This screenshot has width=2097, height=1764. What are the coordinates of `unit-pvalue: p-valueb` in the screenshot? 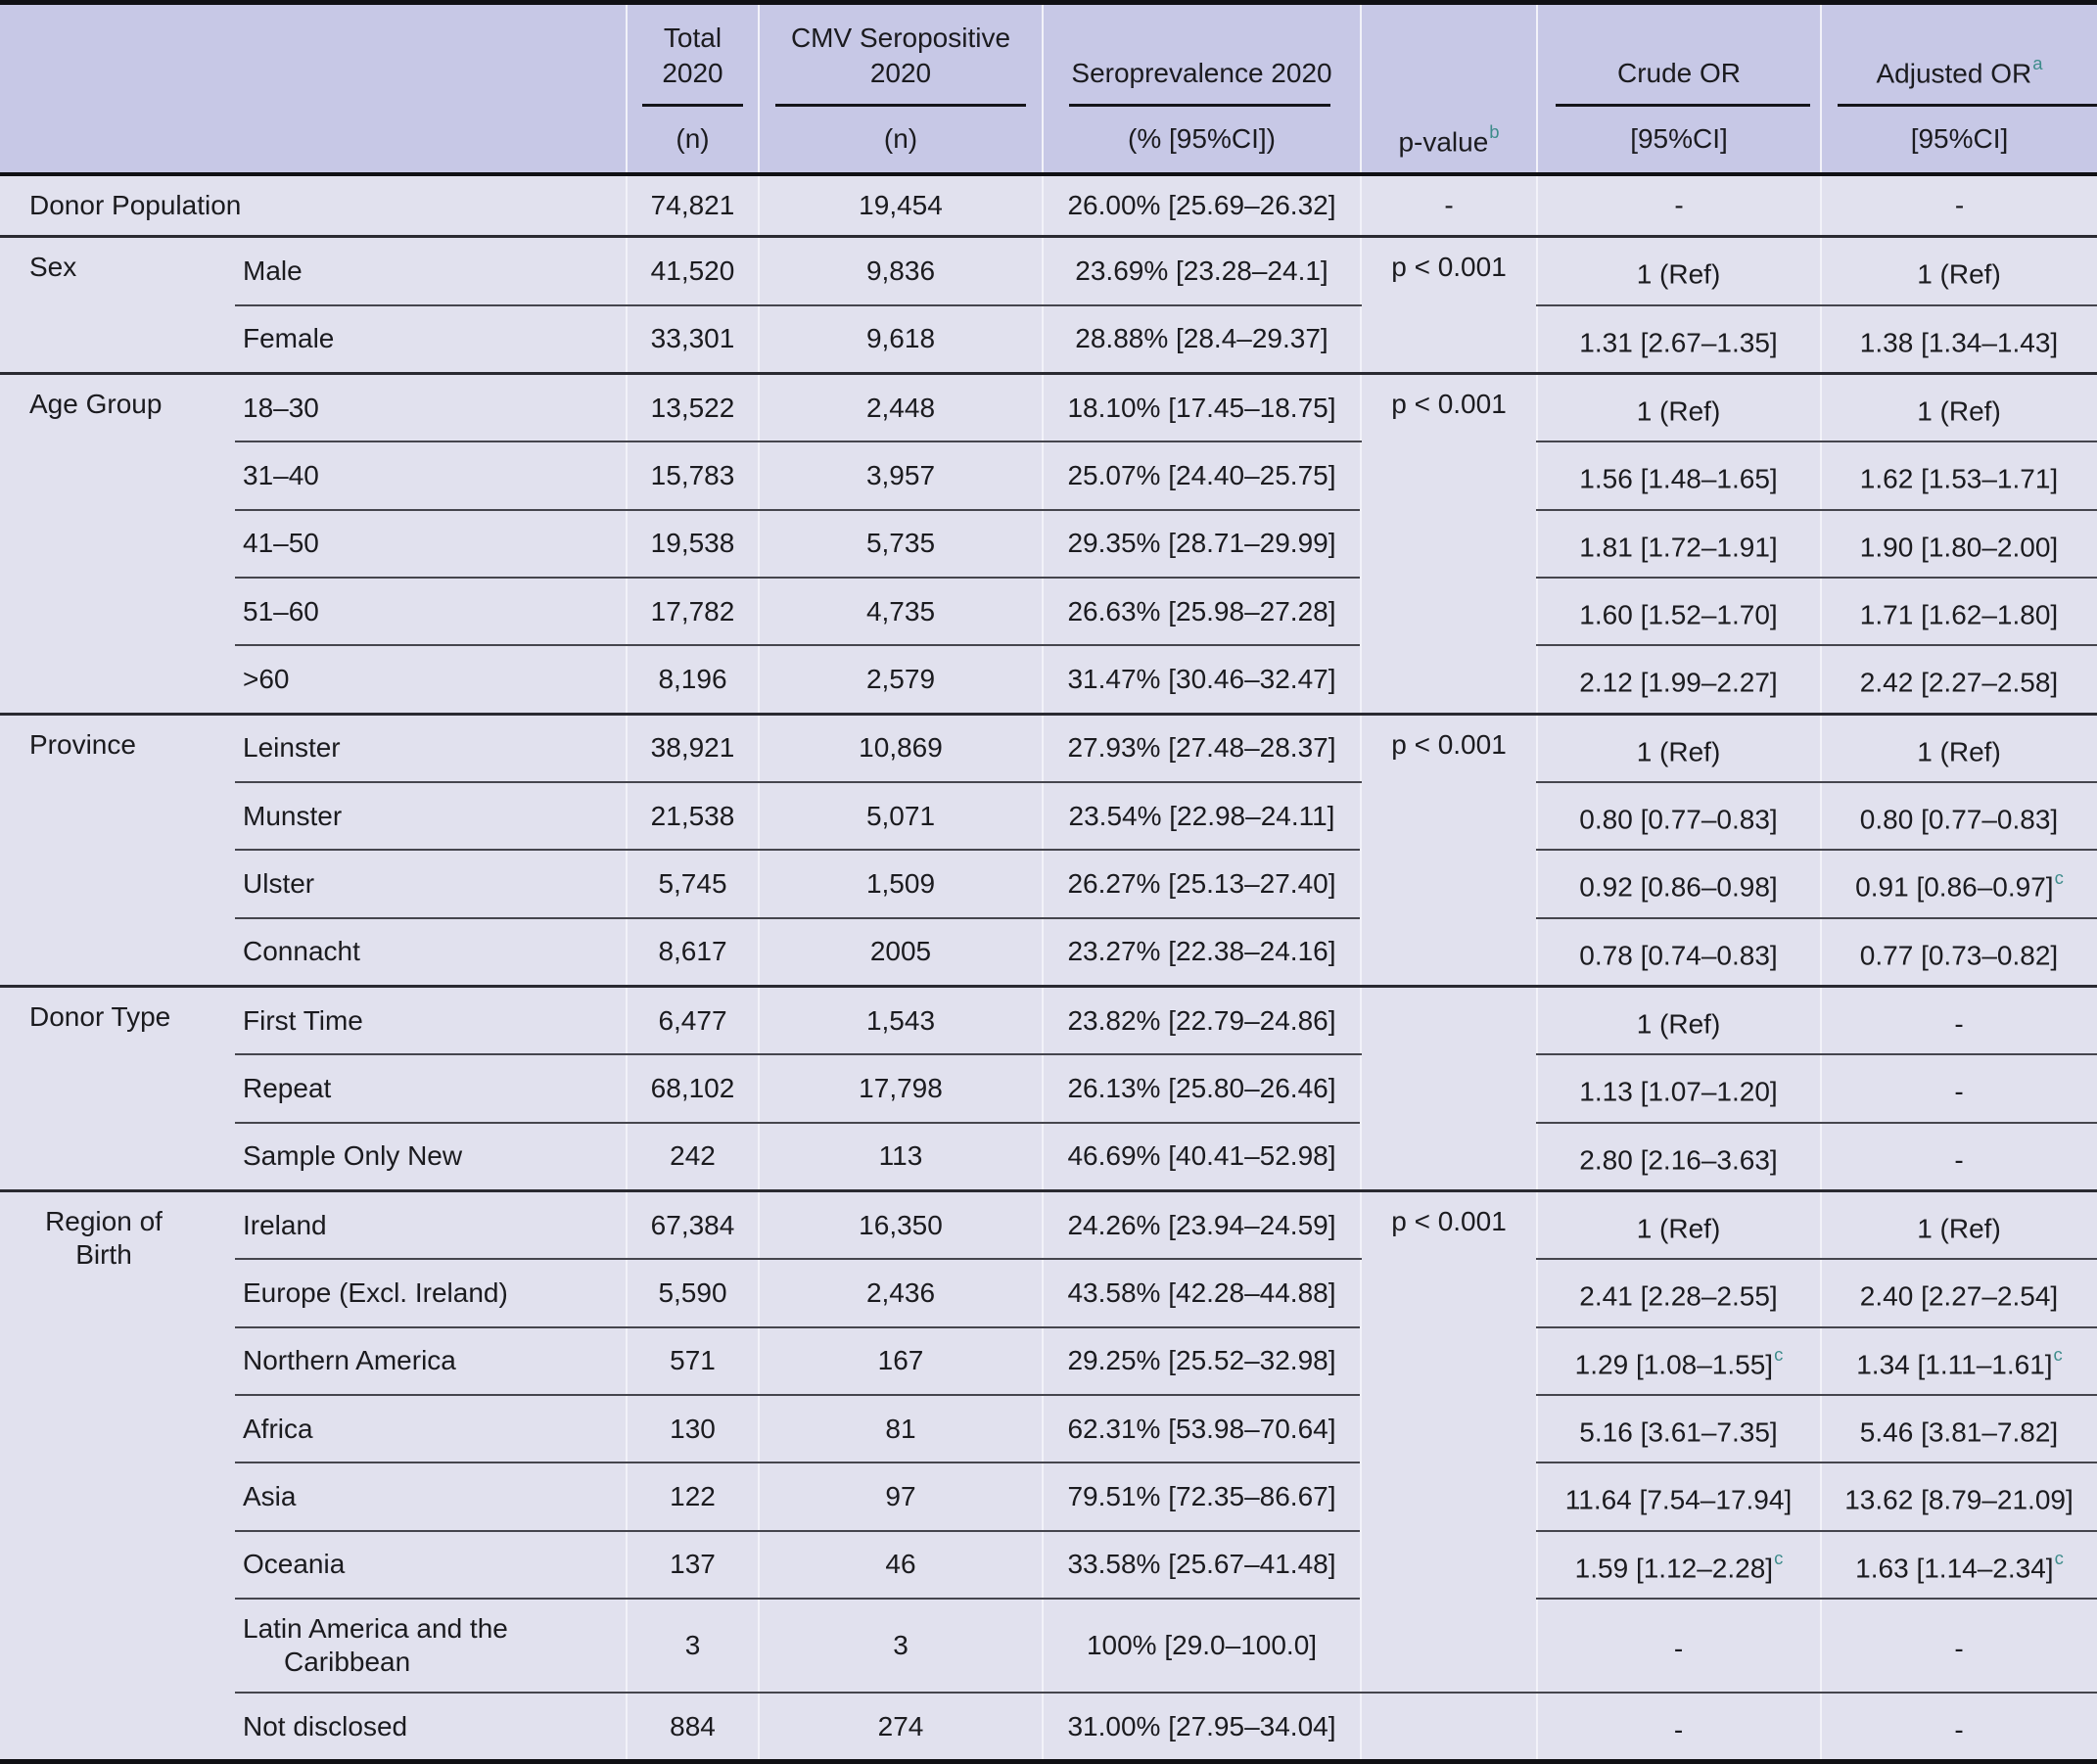 It's located at (1448, 142).